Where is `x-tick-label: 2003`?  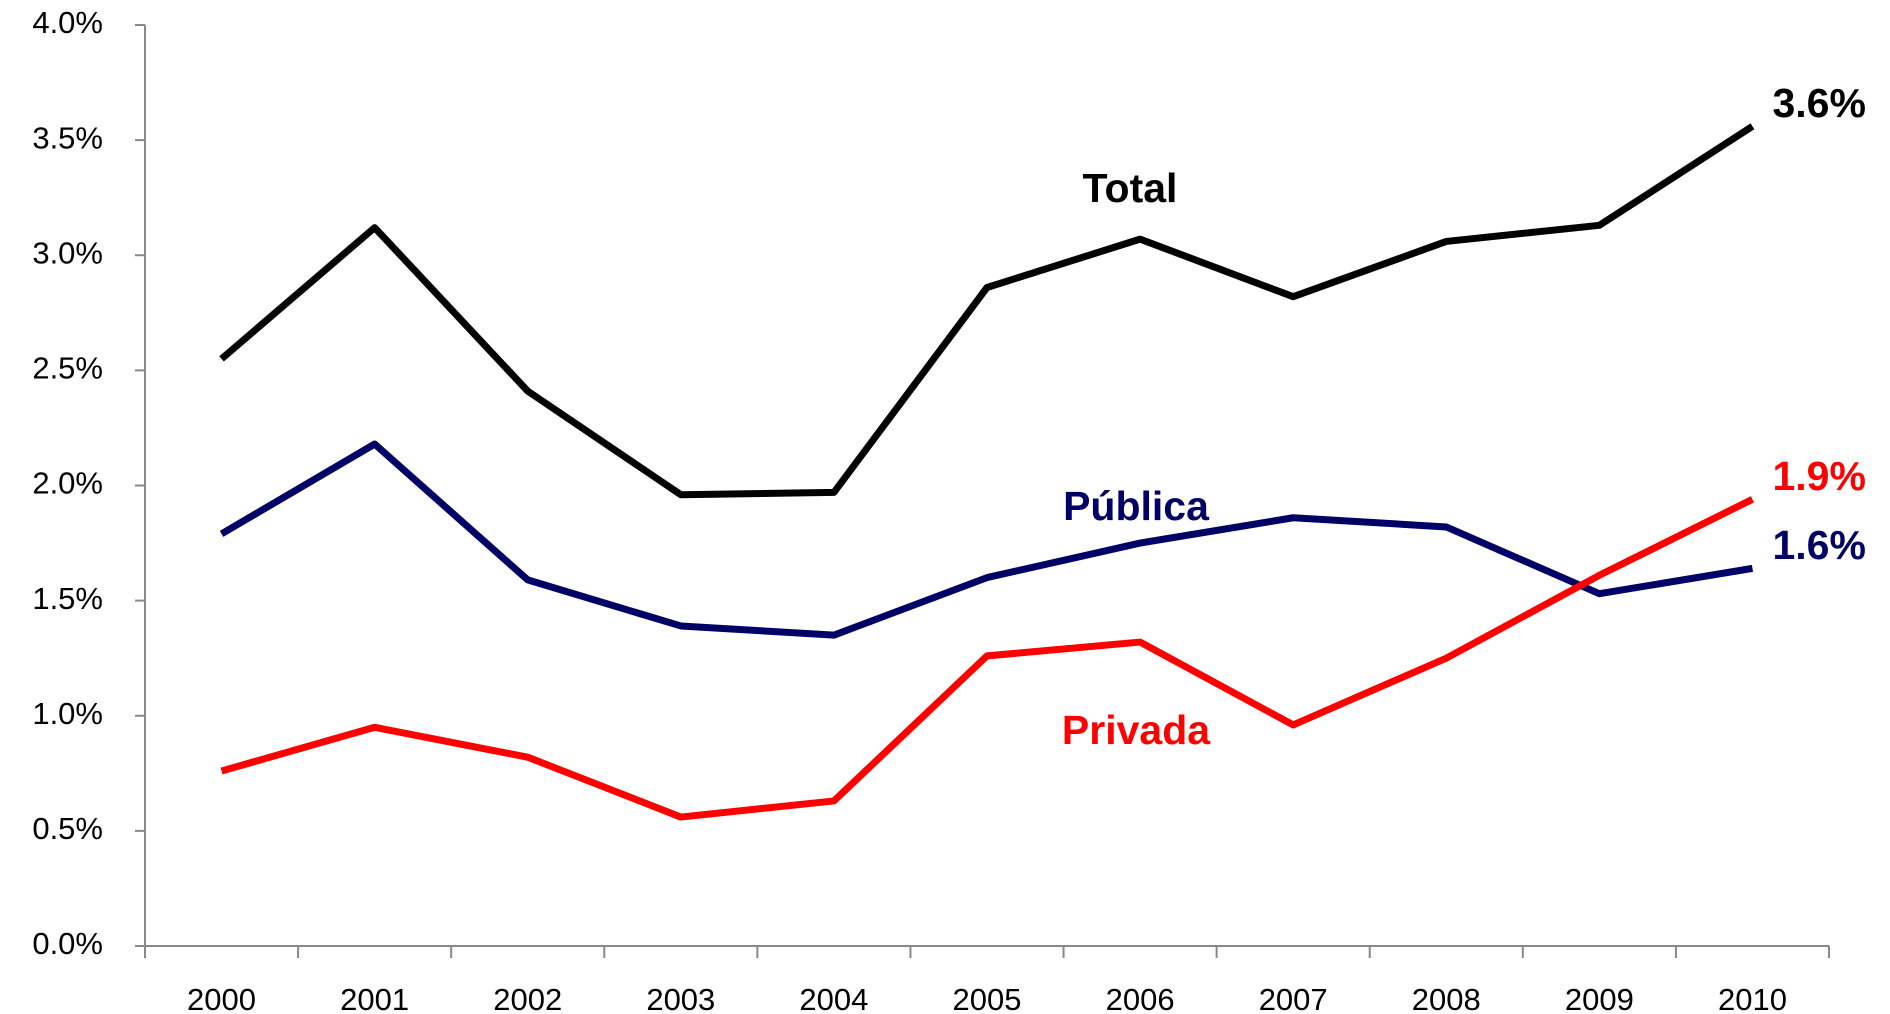 x-tick-label: 2003 is located at coordinates (680, 998).